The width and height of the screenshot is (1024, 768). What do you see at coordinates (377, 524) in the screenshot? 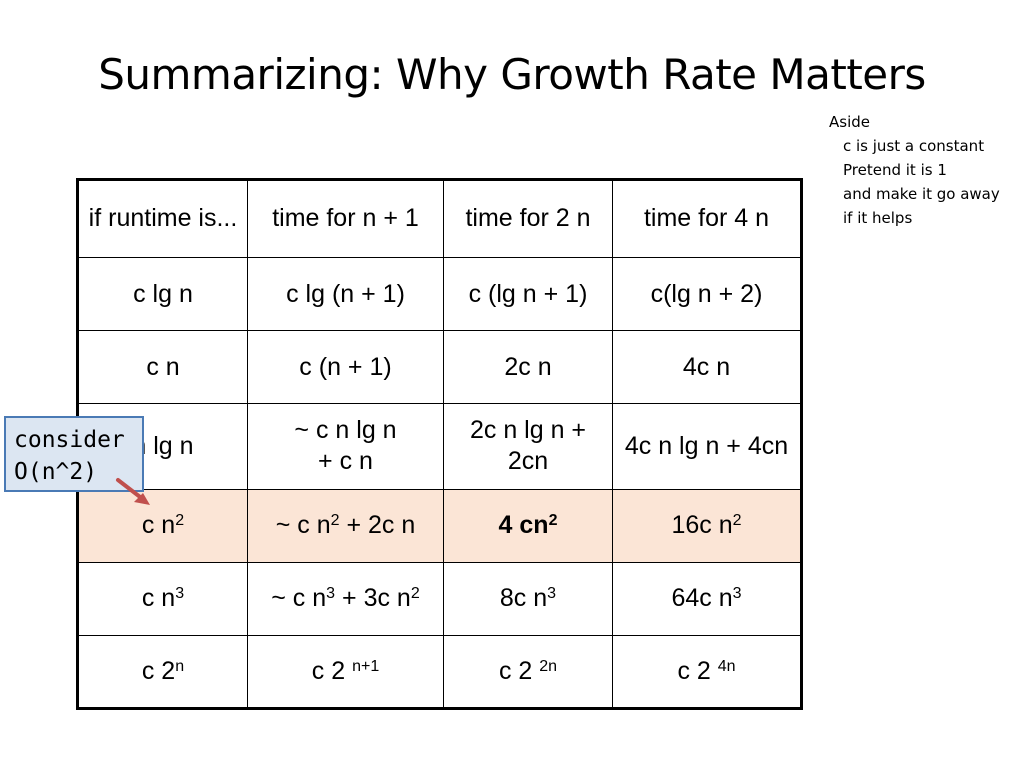
I see `cell-tail: + 2c n` at bounding box center [377, 524].